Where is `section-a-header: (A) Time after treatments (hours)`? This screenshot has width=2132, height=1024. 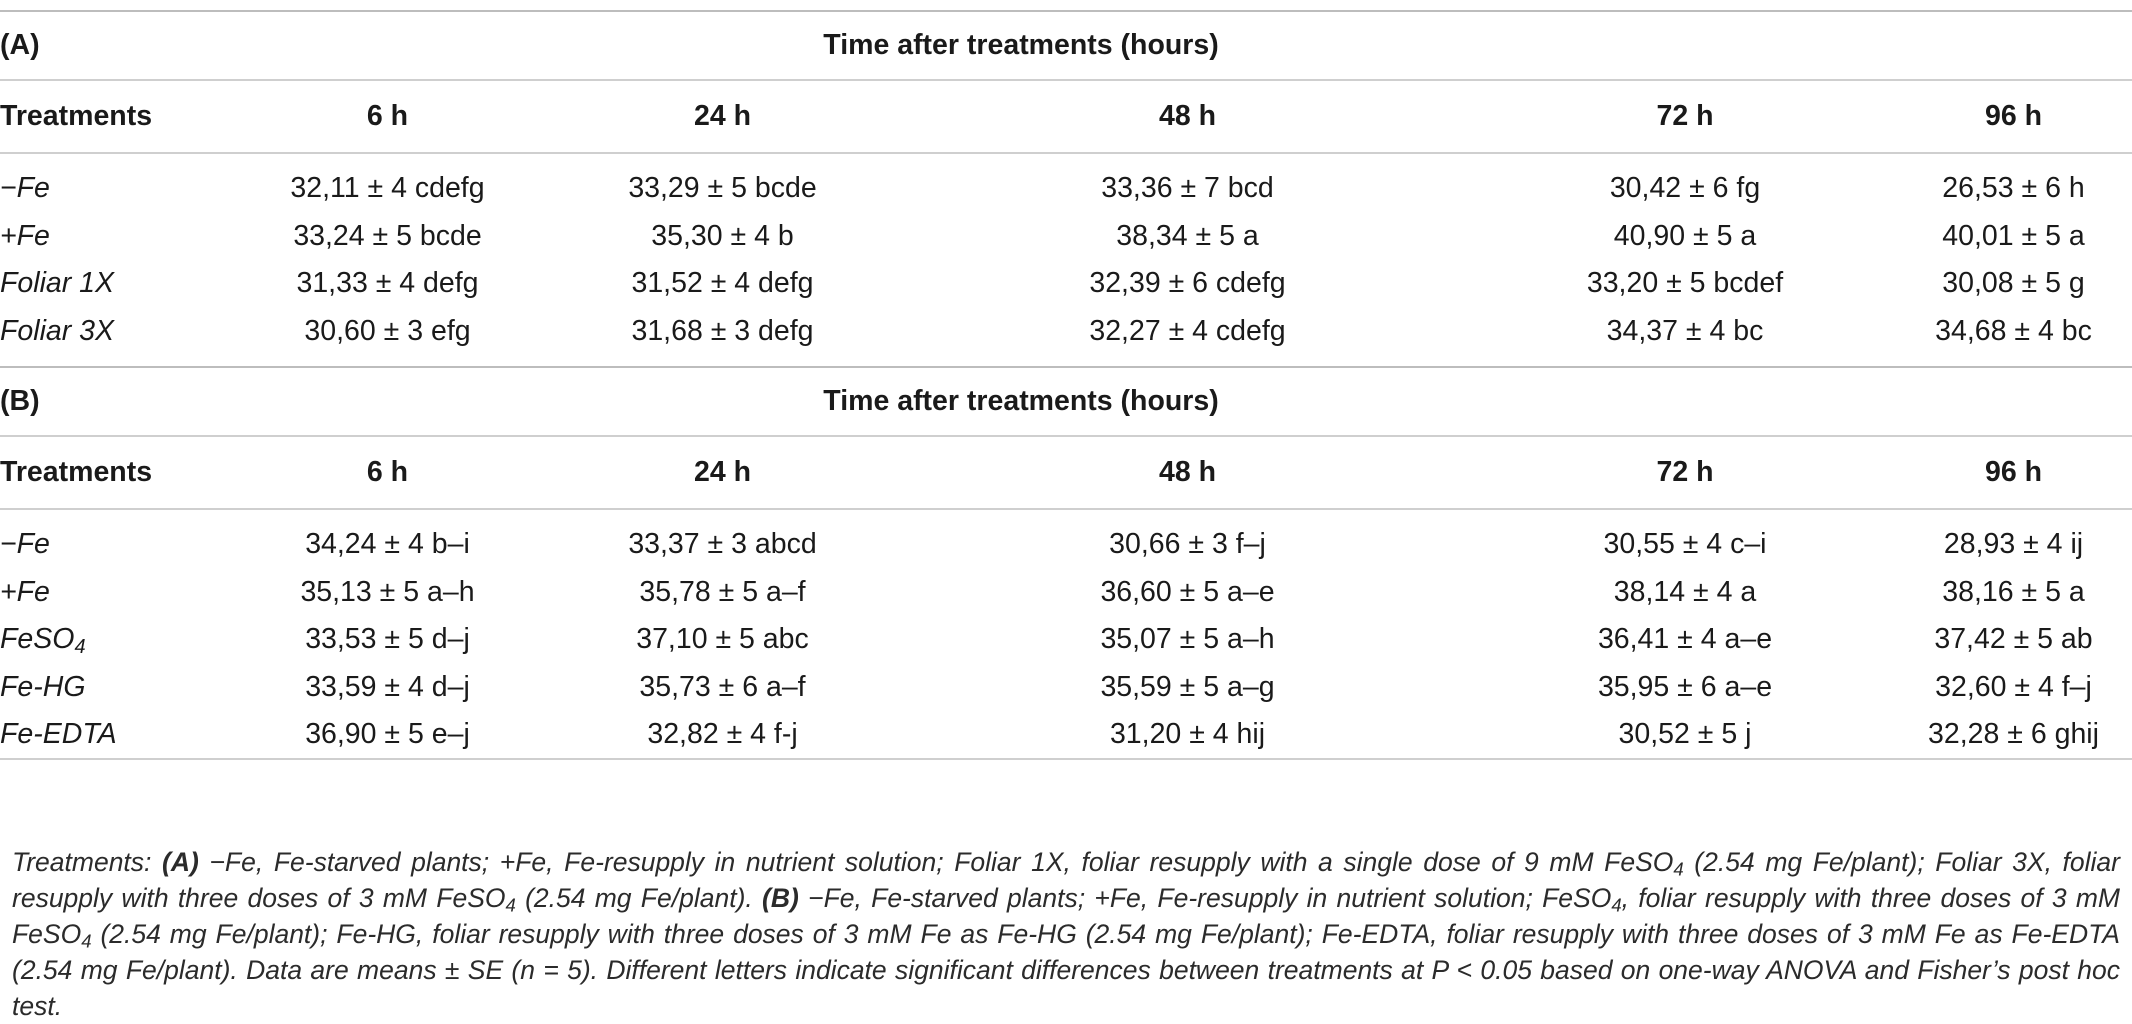
section-a-header: (A) Time after treatments (hours) is located at coordinates (1066, 45).